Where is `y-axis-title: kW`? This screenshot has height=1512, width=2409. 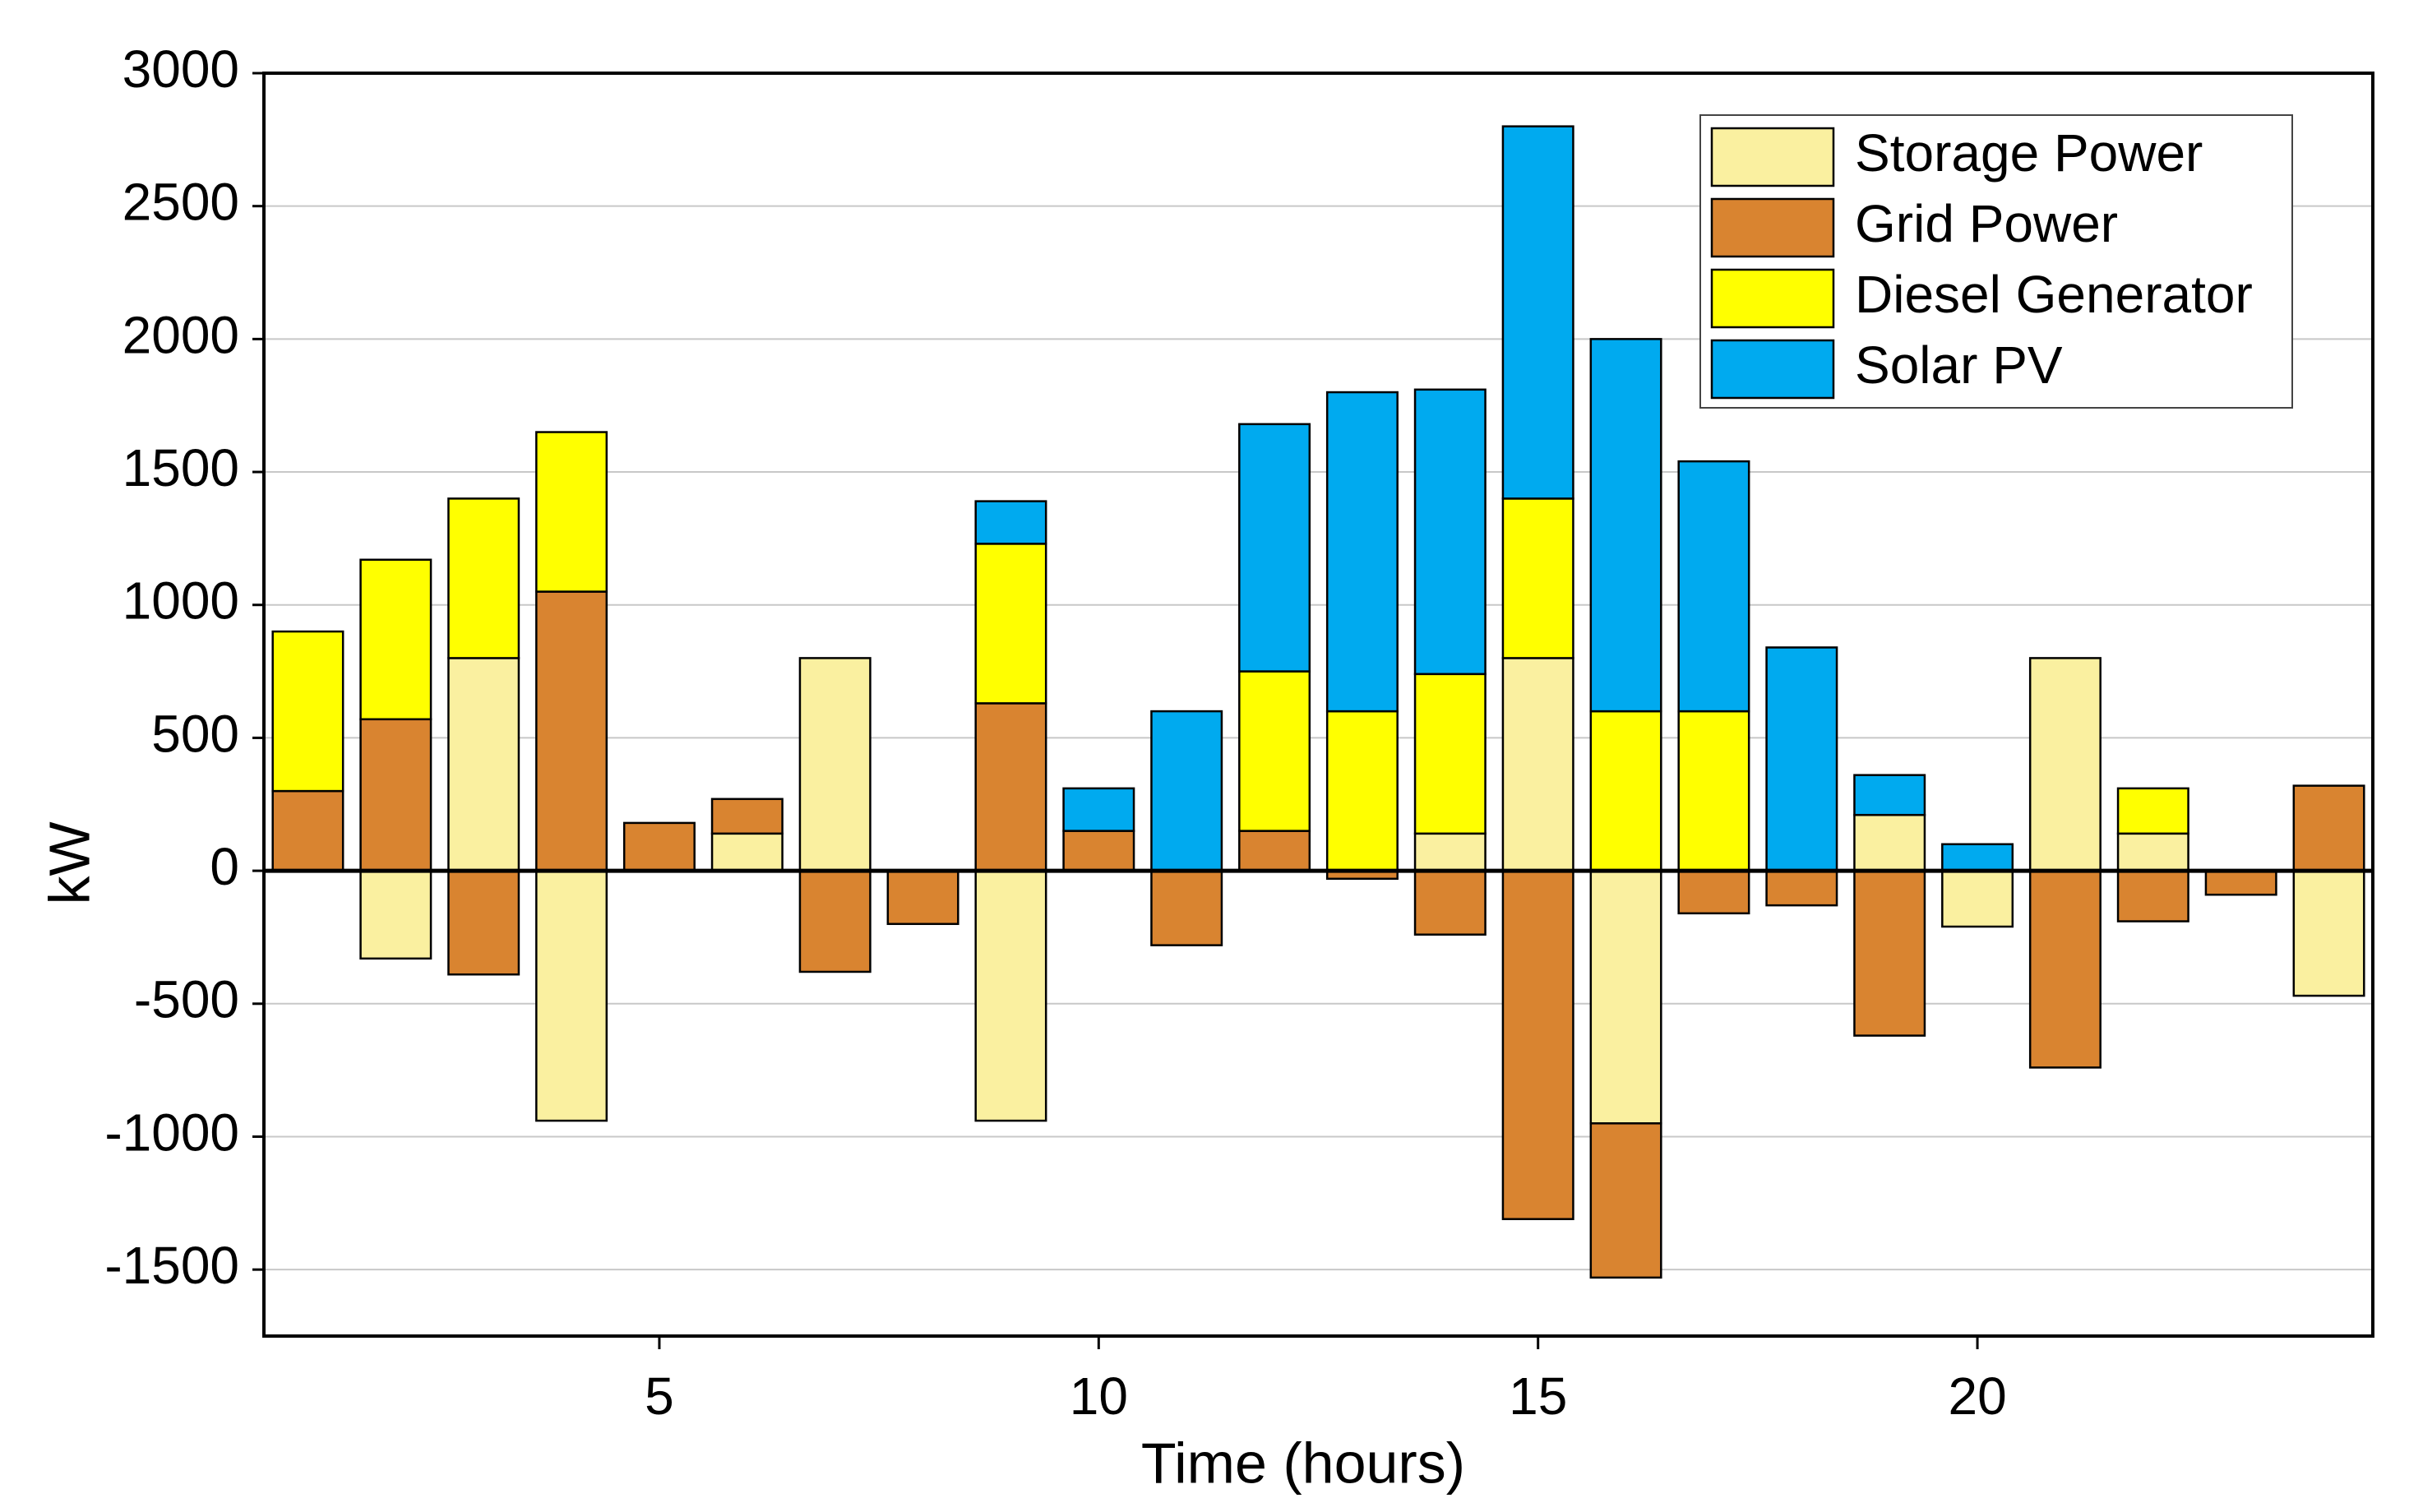 y-axis-title: kW is located at coordinates (69, 862).